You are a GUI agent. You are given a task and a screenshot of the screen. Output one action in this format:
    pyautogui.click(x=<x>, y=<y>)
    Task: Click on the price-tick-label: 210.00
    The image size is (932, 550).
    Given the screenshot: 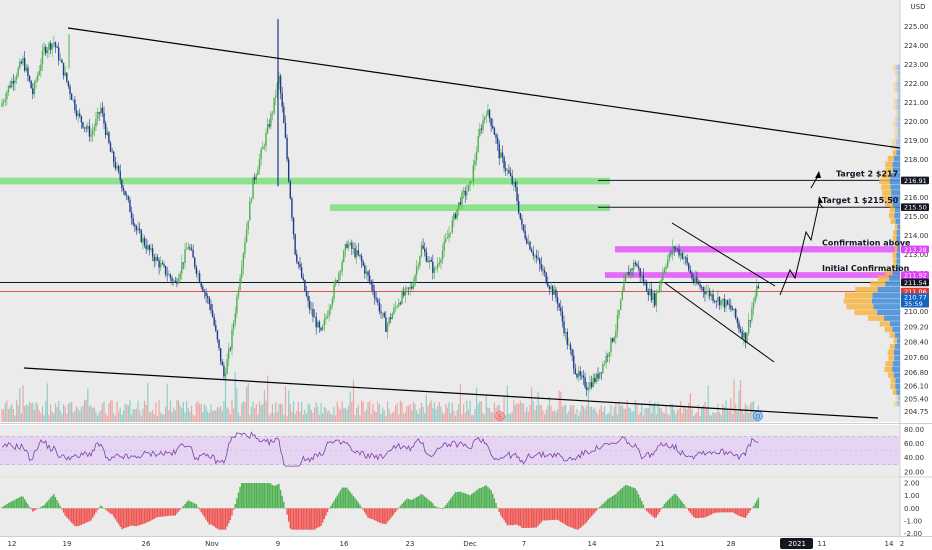 What is the action you would take?
    pyautogui.click(x=916, y=312)
    